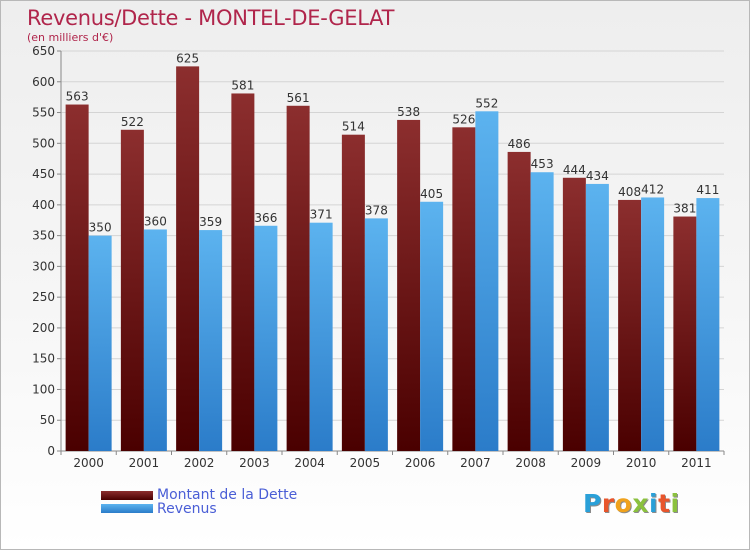 Image resolution: width=750 pixels, height=550 pixels. What do you see at coordinates (431, 194) in the screenshot?
I see `data-label-revenus: 405` at bounding box center [431, 194].